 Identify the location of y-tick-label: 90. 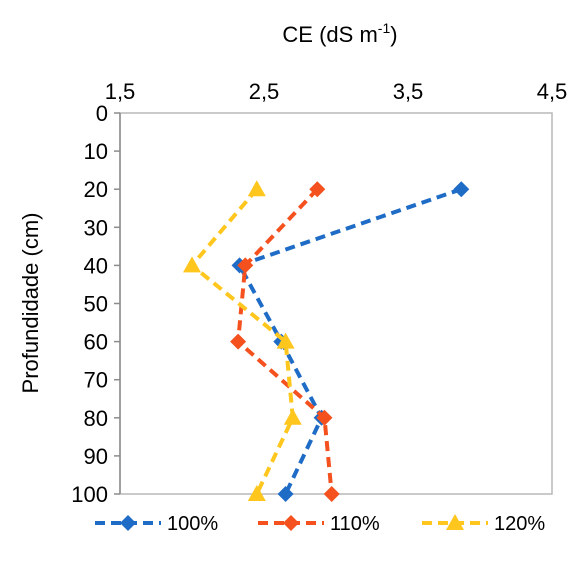
(96, 456).